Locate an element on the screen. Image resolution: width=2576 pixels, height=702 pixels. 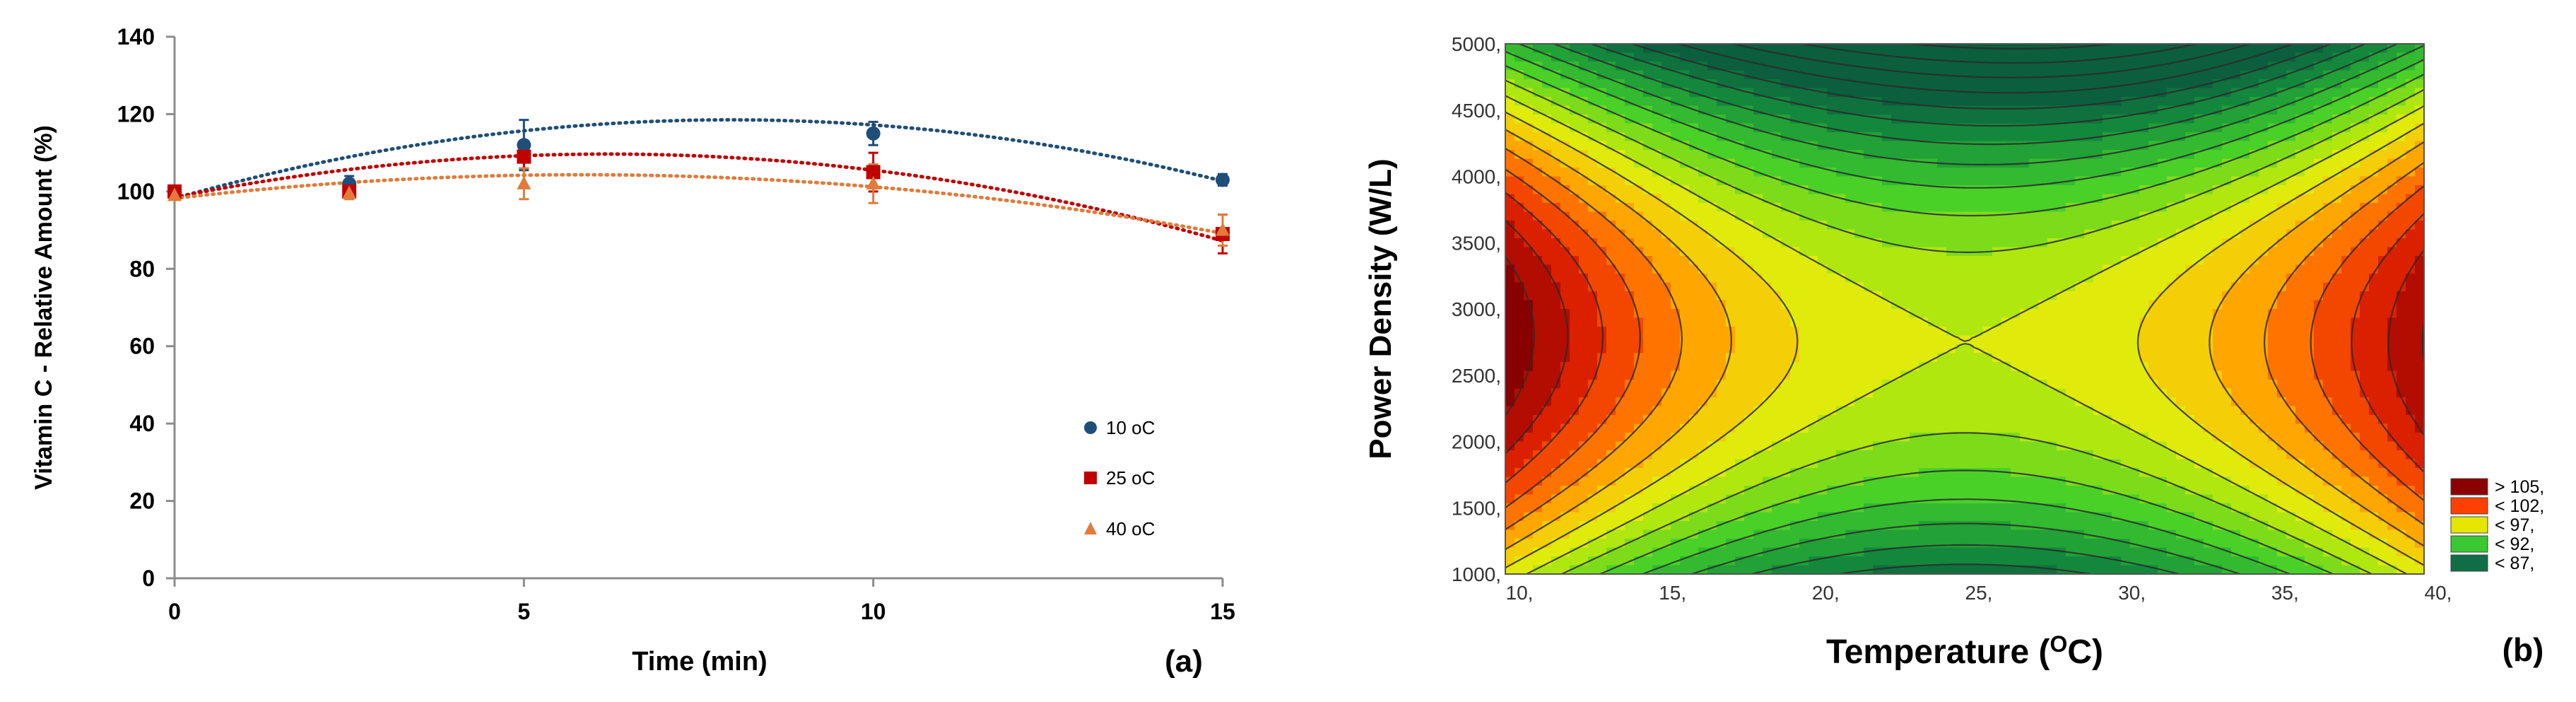
panel-a-data-point is located at coordinates (524, 145).